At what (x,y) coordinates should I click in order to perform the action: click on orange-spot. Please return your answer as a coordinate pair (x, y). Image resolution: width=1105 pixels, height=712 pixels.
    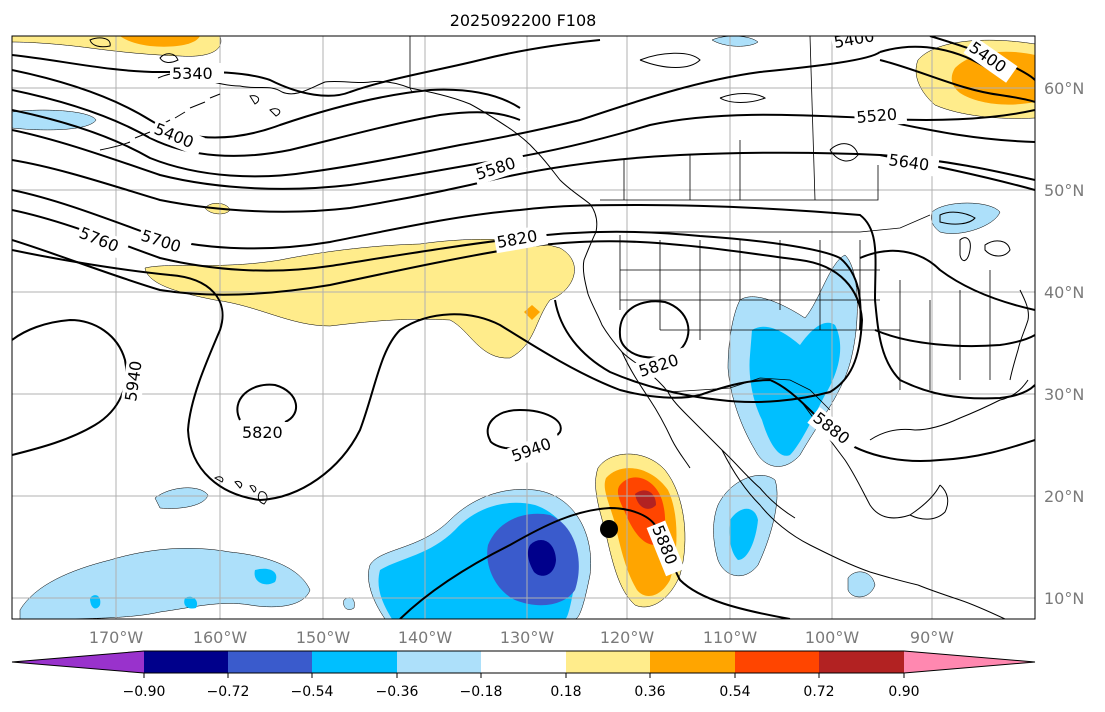
    Looking at the image, I should click on (532, 312).